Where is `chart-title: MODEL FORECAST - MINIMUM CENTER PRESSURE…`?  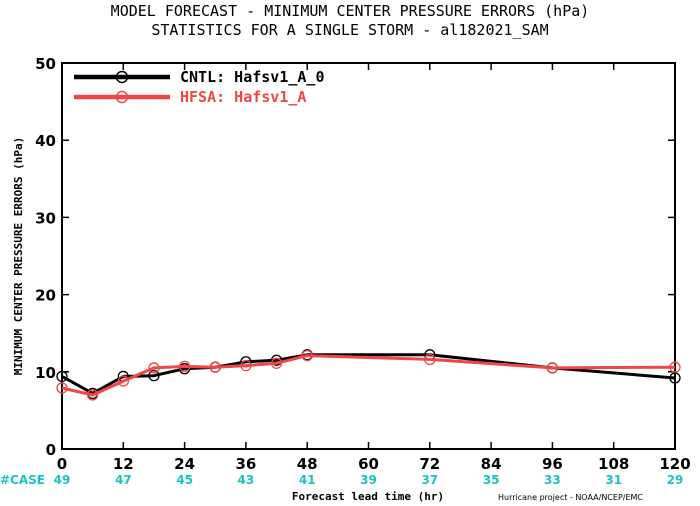 chart-title: MODEL FORECAST - MINIMUM CENTER PRESSURE… is located at coordinates (350, 11).